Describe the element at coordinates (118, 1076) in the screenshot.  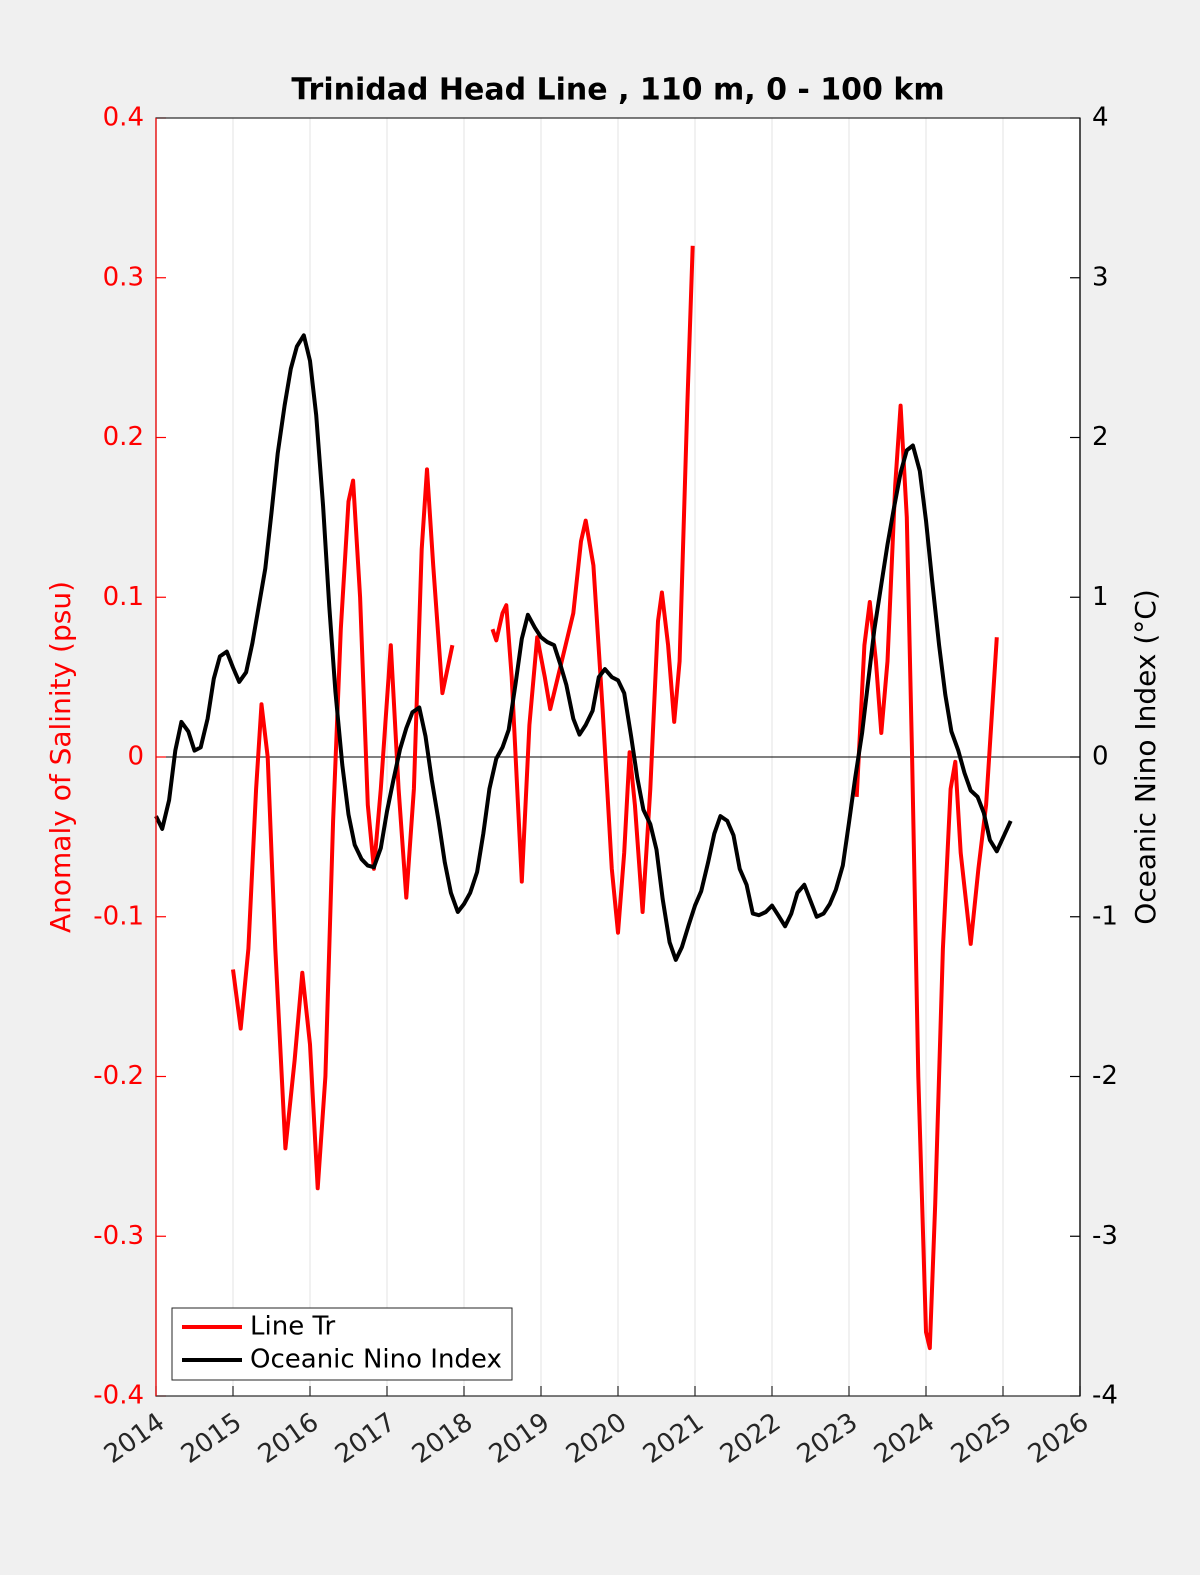
I see `y-tick-label: -0.2` at that location.